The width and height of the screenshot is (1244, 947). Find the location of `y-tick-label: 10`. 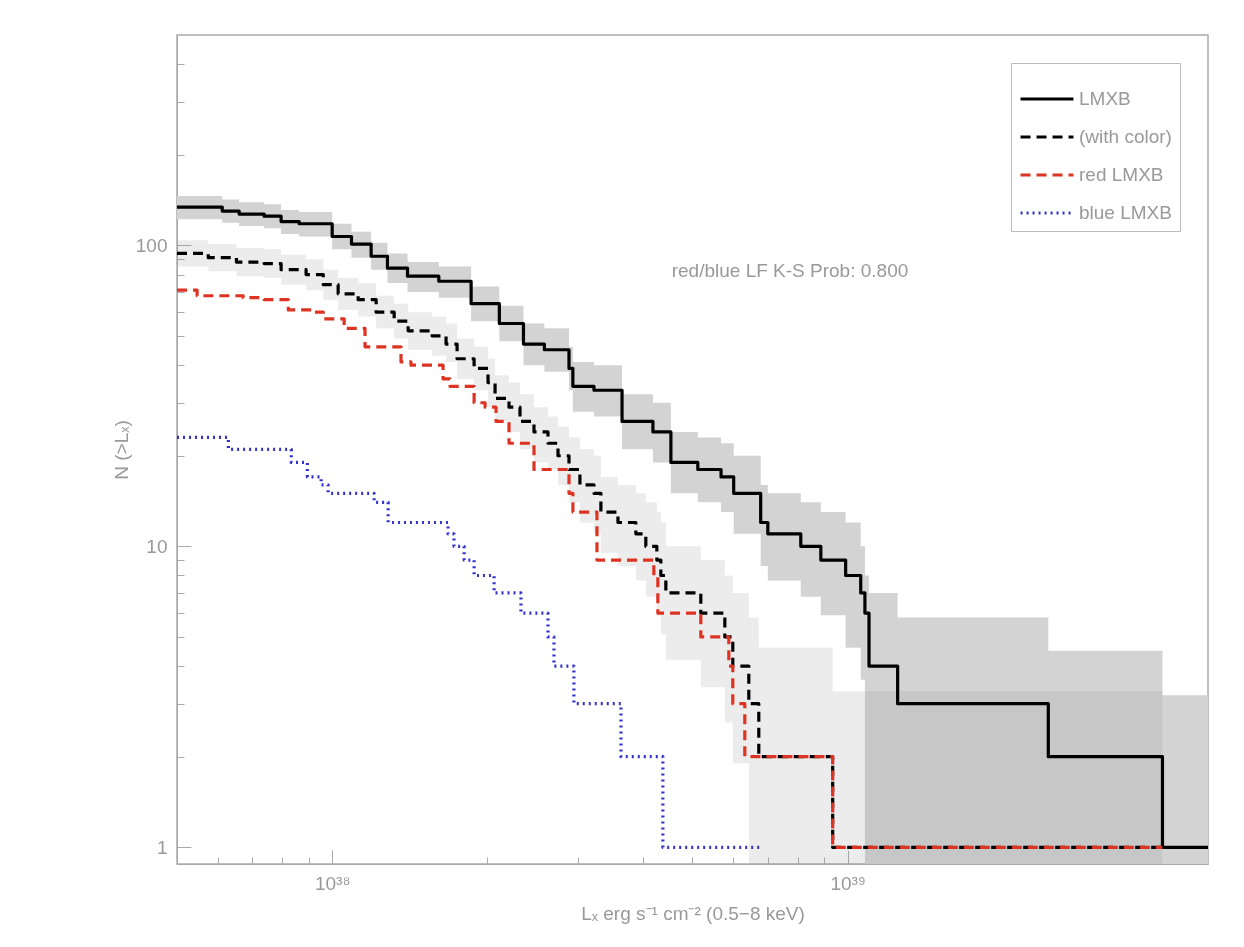

y-tick-label: 10 is located at coordinates (157, 546).